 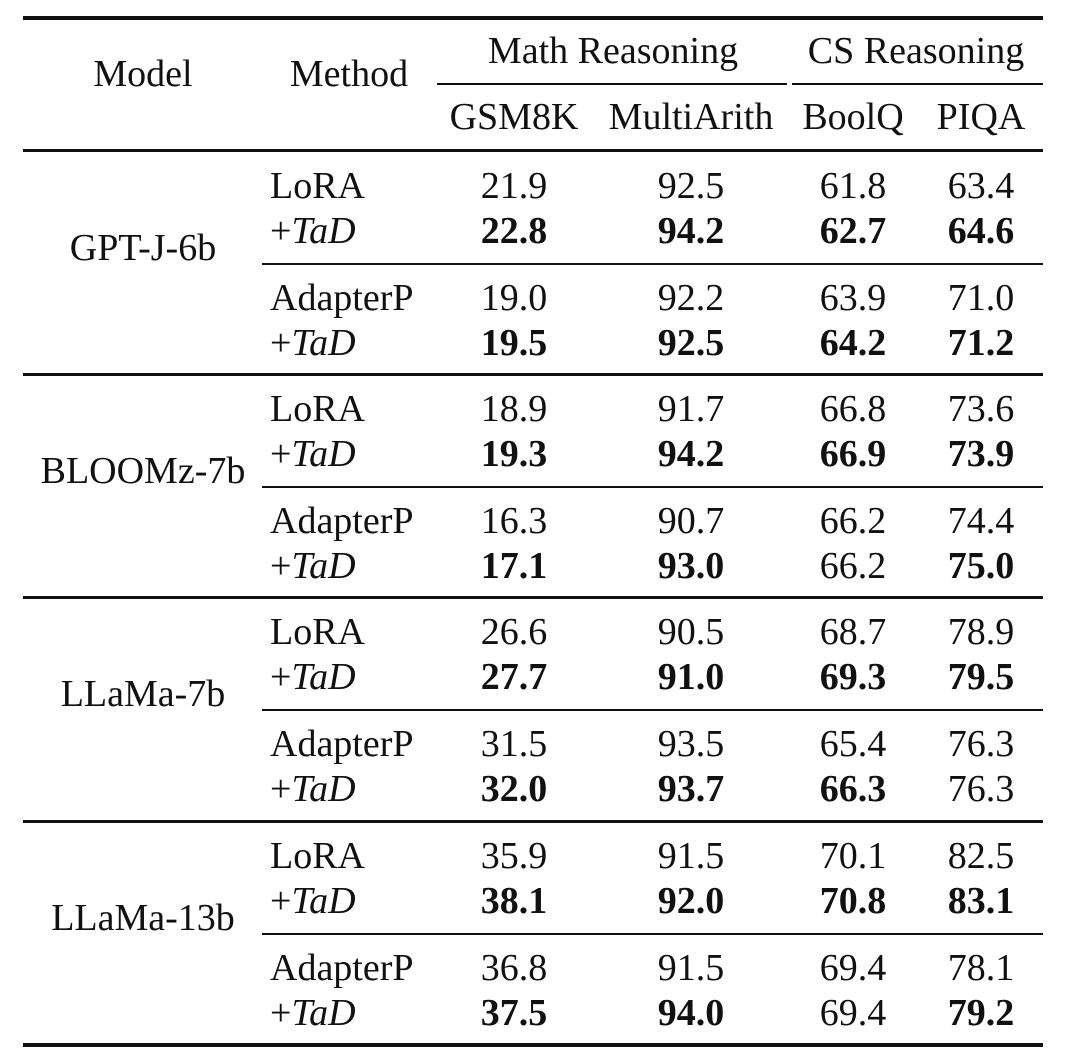 What do you see at coordinates (853, 231) in the screenshot?
I see `table-cell-best: 62.7` at bounding box center [853, 231].